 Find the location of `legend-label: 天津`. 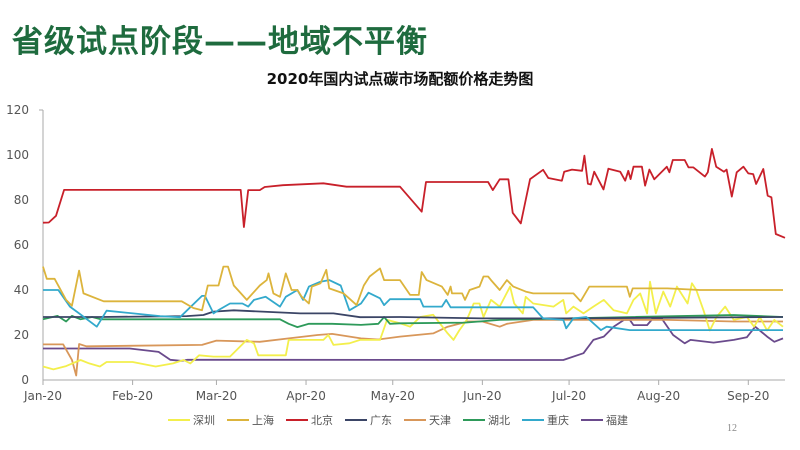

legend-label: 天津 is located at coordinates (440, 420).